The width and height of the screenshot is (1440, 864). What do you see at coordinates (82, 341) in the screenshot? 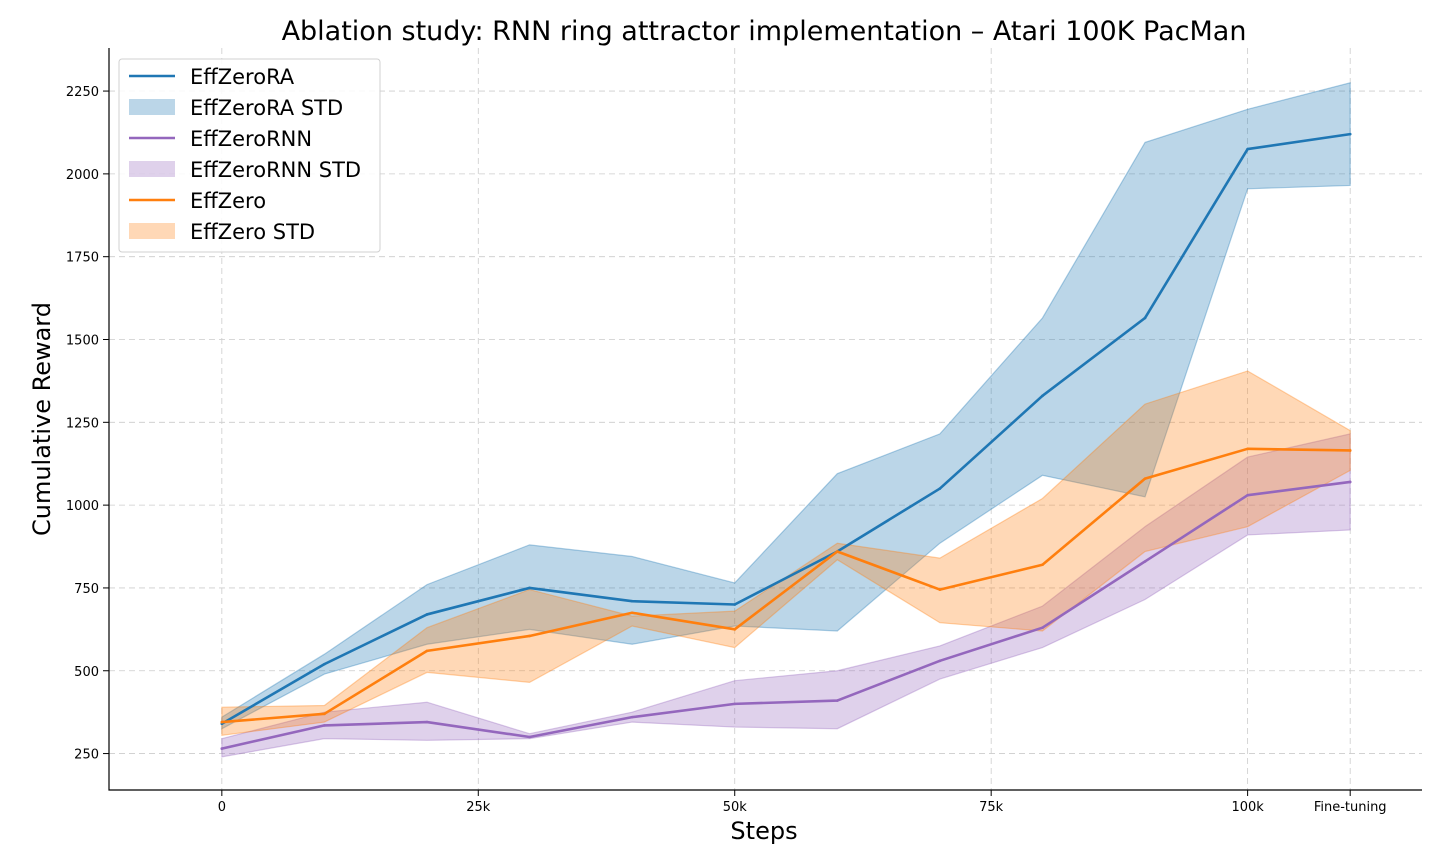
I see `y-tick-label: 1500` at bounding box center [82, 341].